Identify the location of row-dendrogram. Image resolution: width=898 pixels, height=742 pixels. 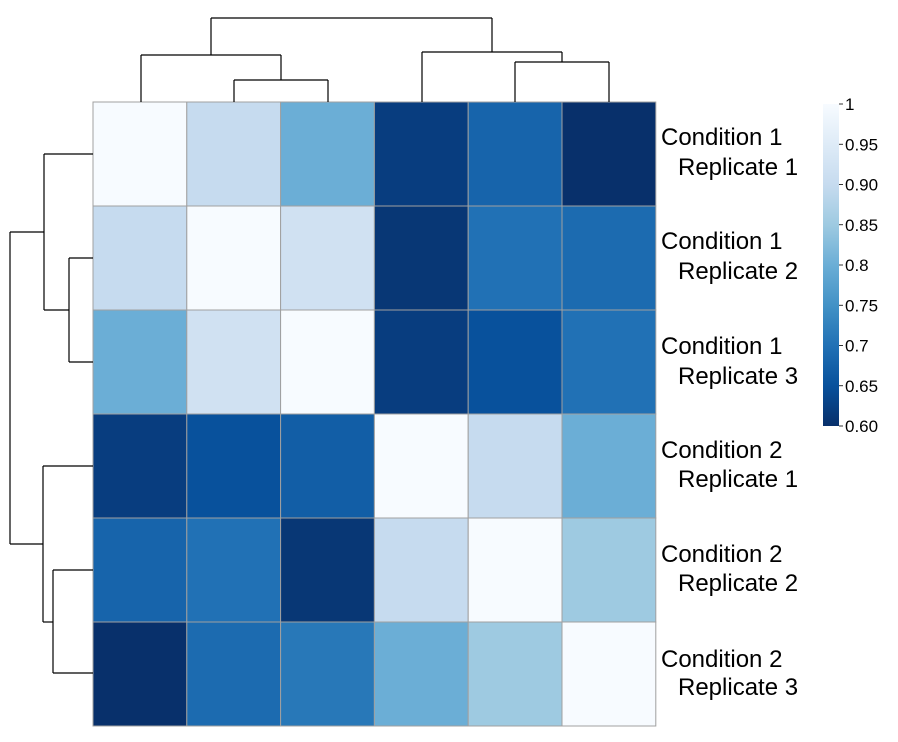
(51, 413).